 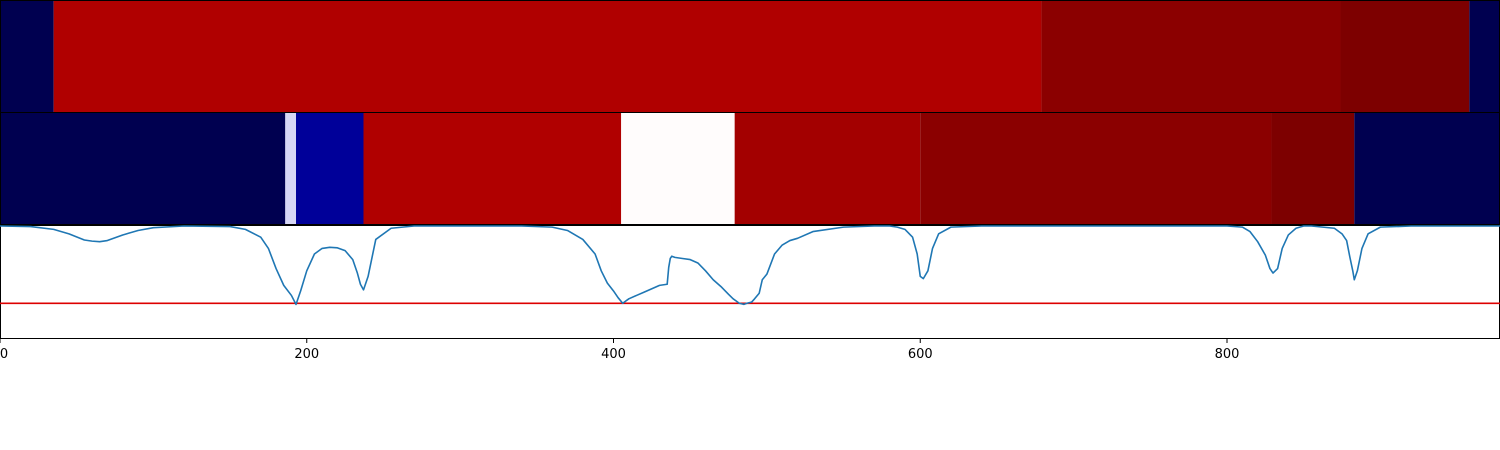 I want to click on x-tick-label: 800, so click(x=1227, y=354).